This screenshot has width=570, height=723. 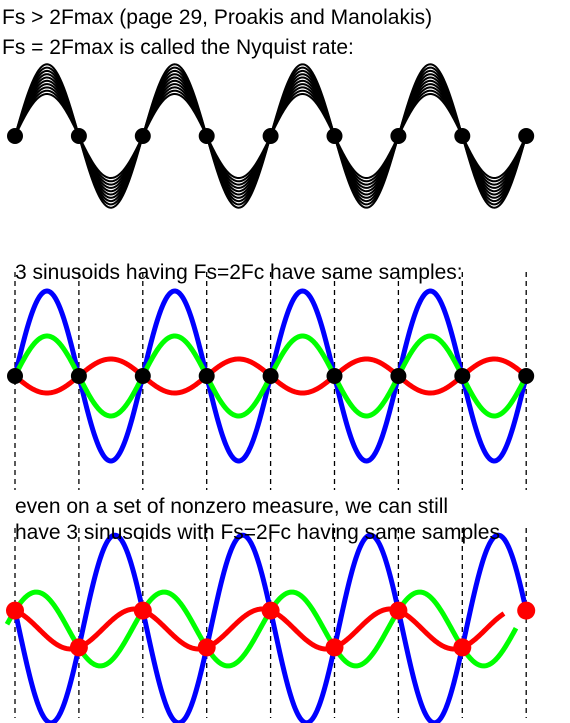 I want to click on green-sinusoid, so click(x=261, y=629).